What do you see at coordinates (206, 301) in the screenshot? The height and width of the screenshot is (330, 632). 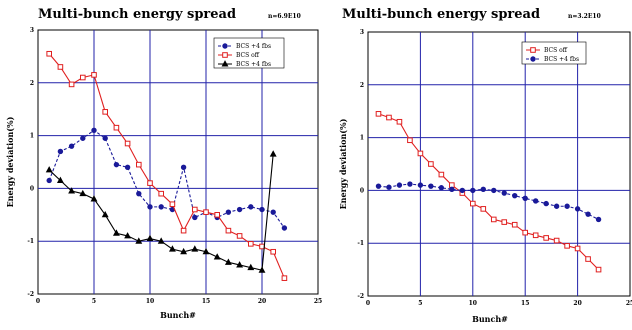 I see `x-tick-label: 15` at bounding box center [206, 301].